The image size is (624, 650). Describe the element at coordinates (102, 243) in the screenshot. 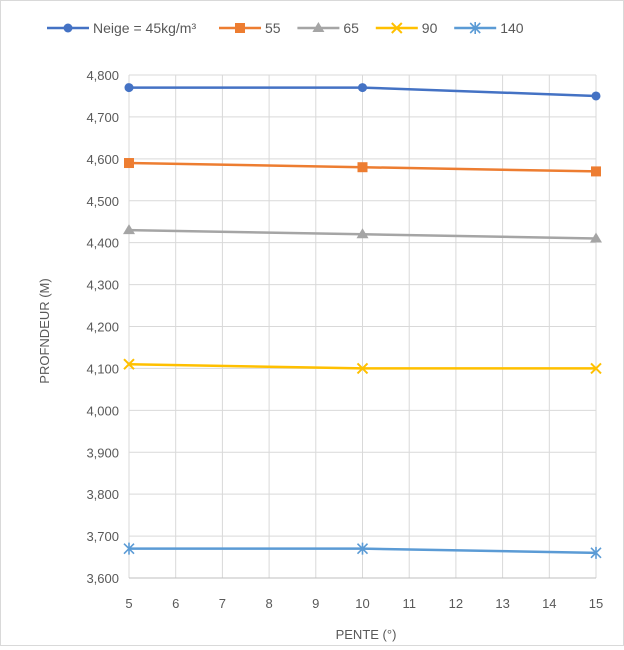

I see `y-tick-label: 4,400` at that location.